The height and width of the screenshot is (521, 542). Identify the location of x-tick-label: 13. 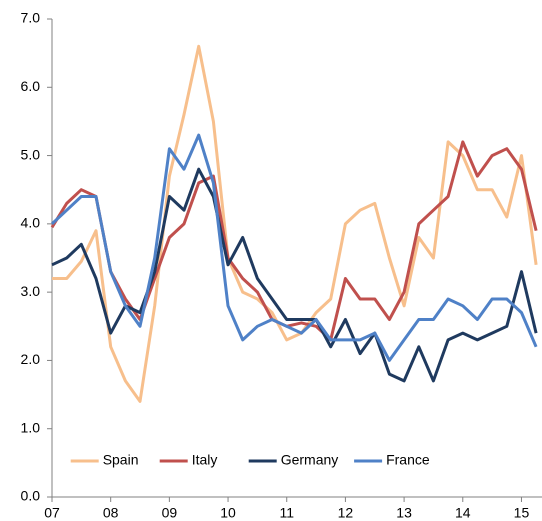
(404, 513).